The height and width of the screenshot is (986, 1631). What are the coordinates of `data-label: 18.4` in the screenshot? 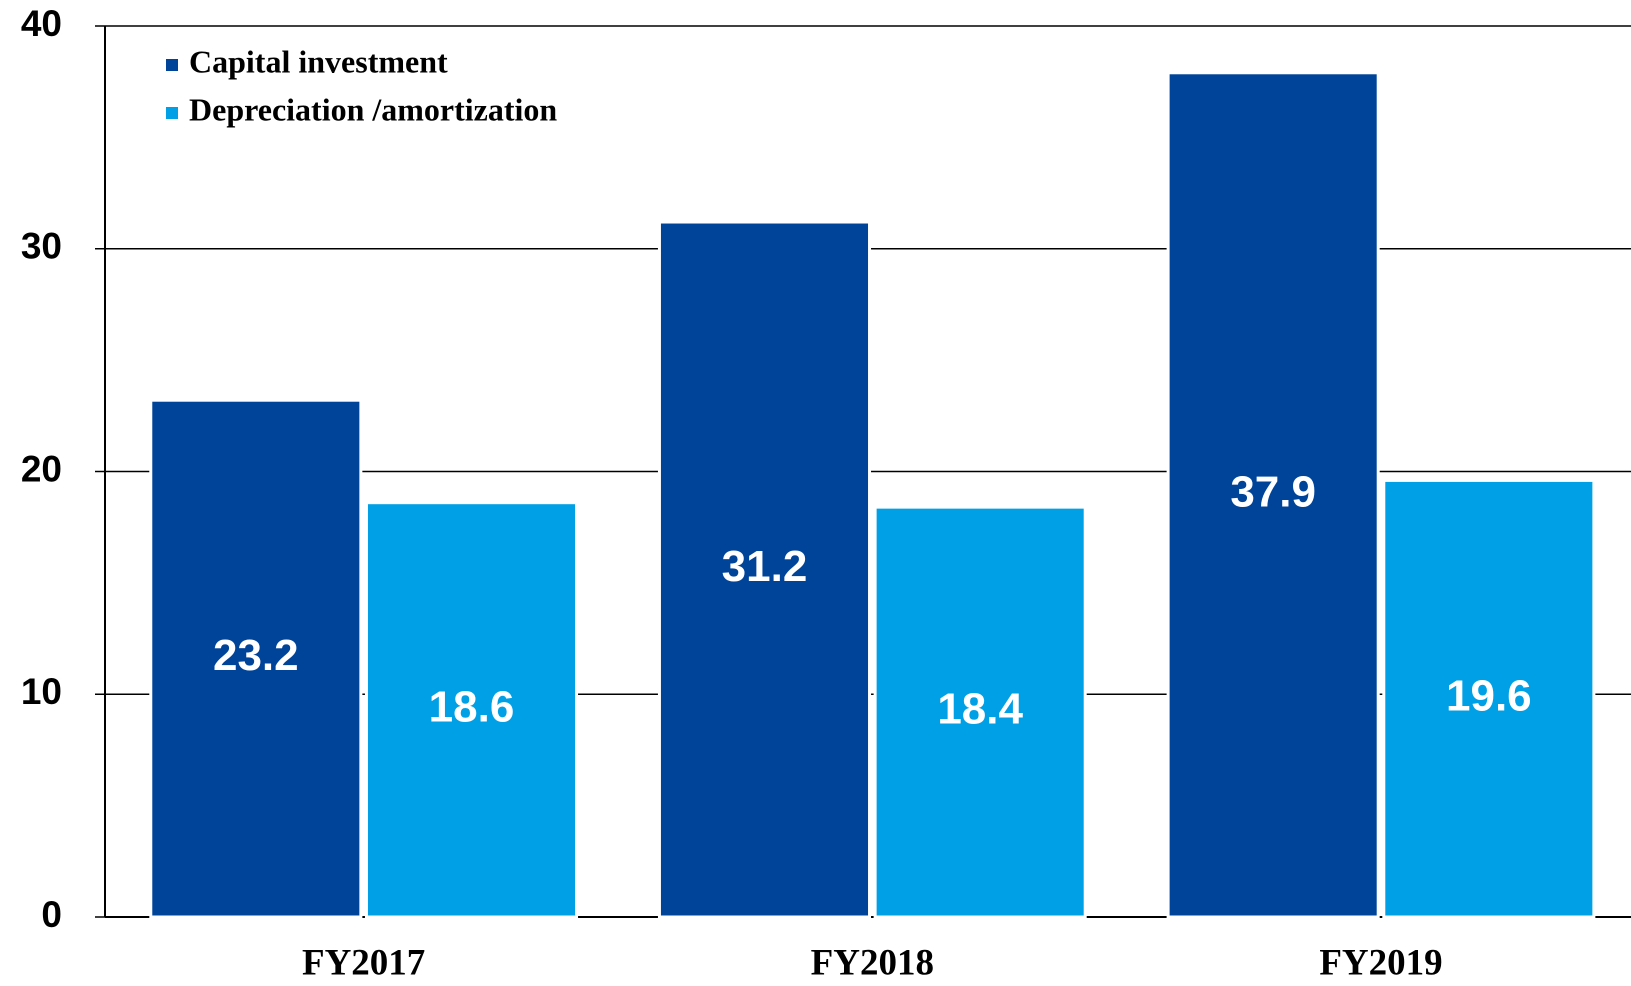 It's located at (980, 709).